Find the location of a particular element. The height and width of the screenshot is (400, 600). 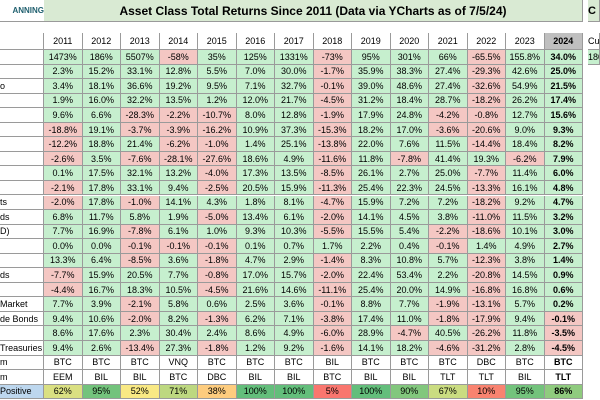

cell: 17.3% is located at coordinates (255, 173).